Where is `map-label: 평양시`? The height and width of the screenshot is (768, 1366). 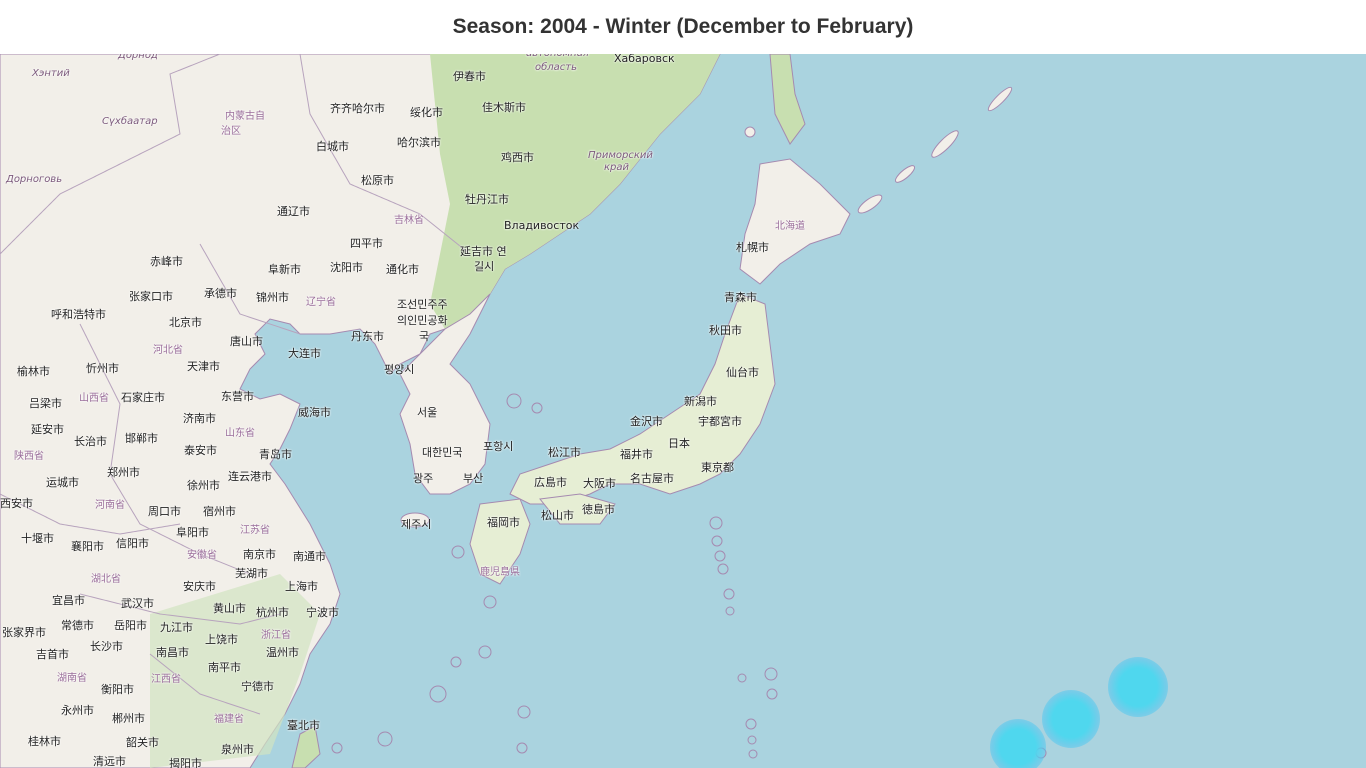
map-label: 평양시 is located at coordinates (399, 369).